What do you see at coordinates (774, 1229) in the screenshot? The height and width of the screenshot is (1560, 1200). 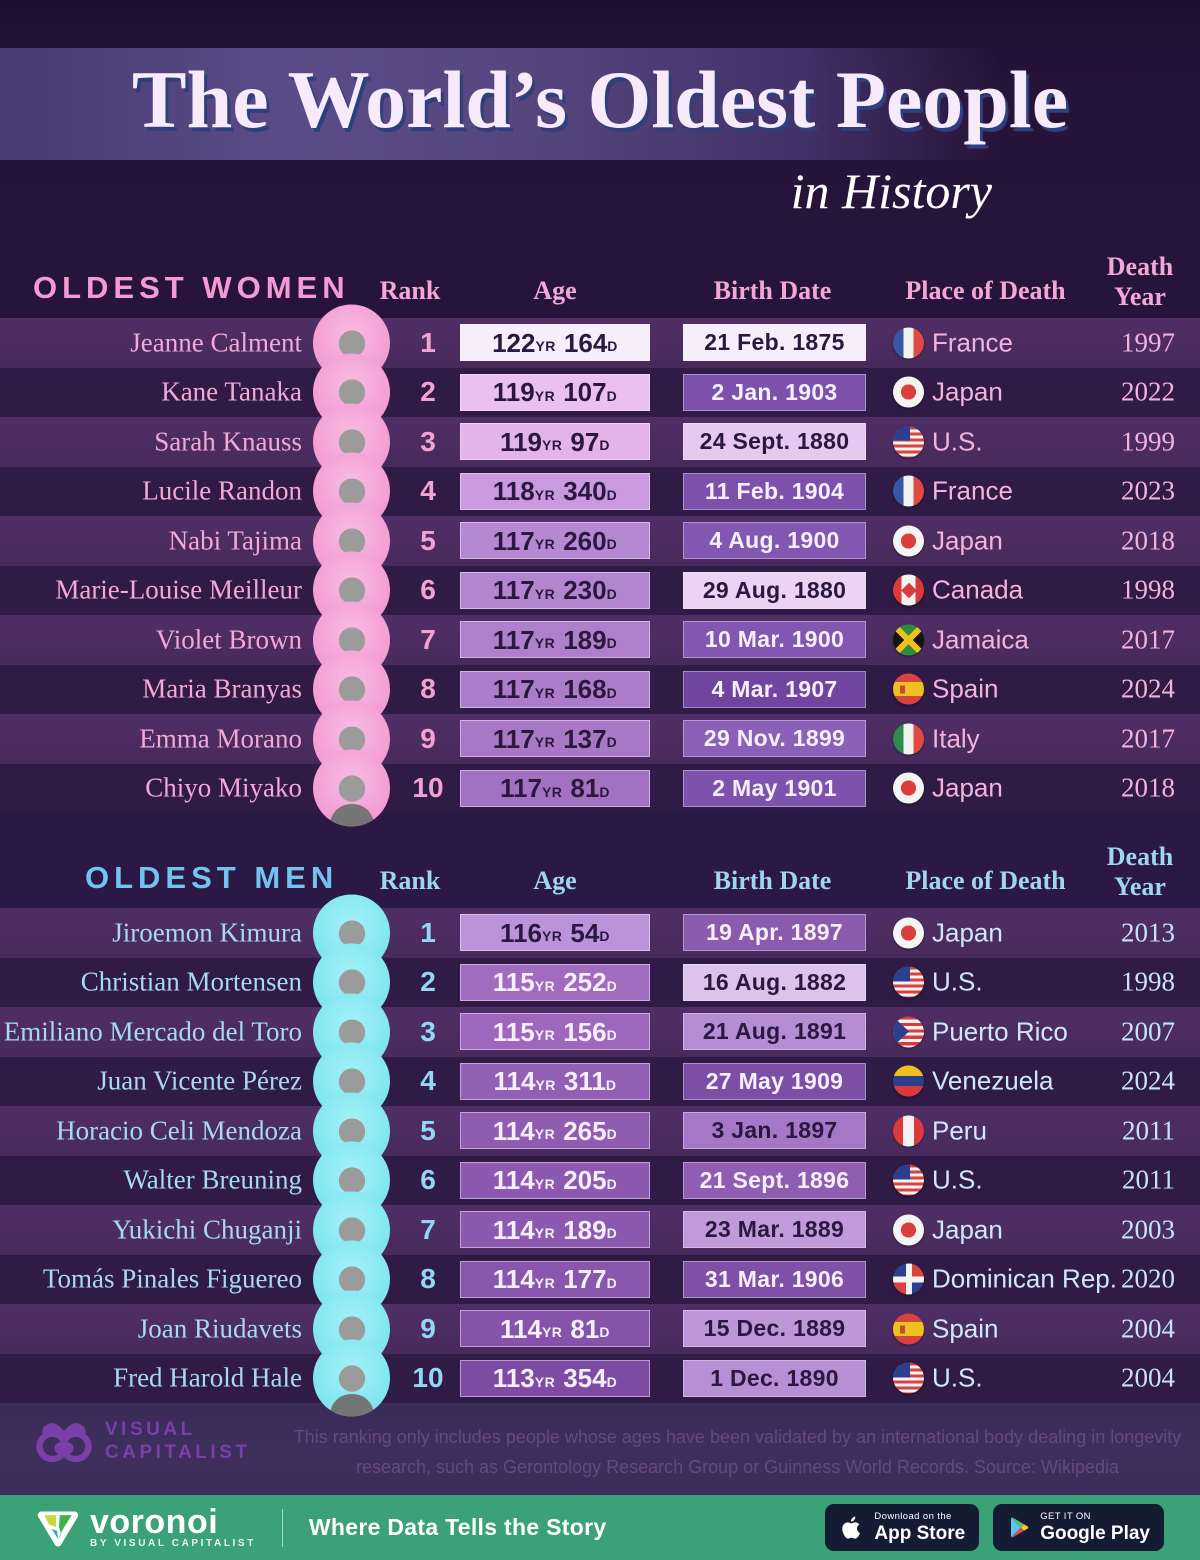 I see `birth-date-box: 23 Mar. 1889` at bounding box center [774, 1229].